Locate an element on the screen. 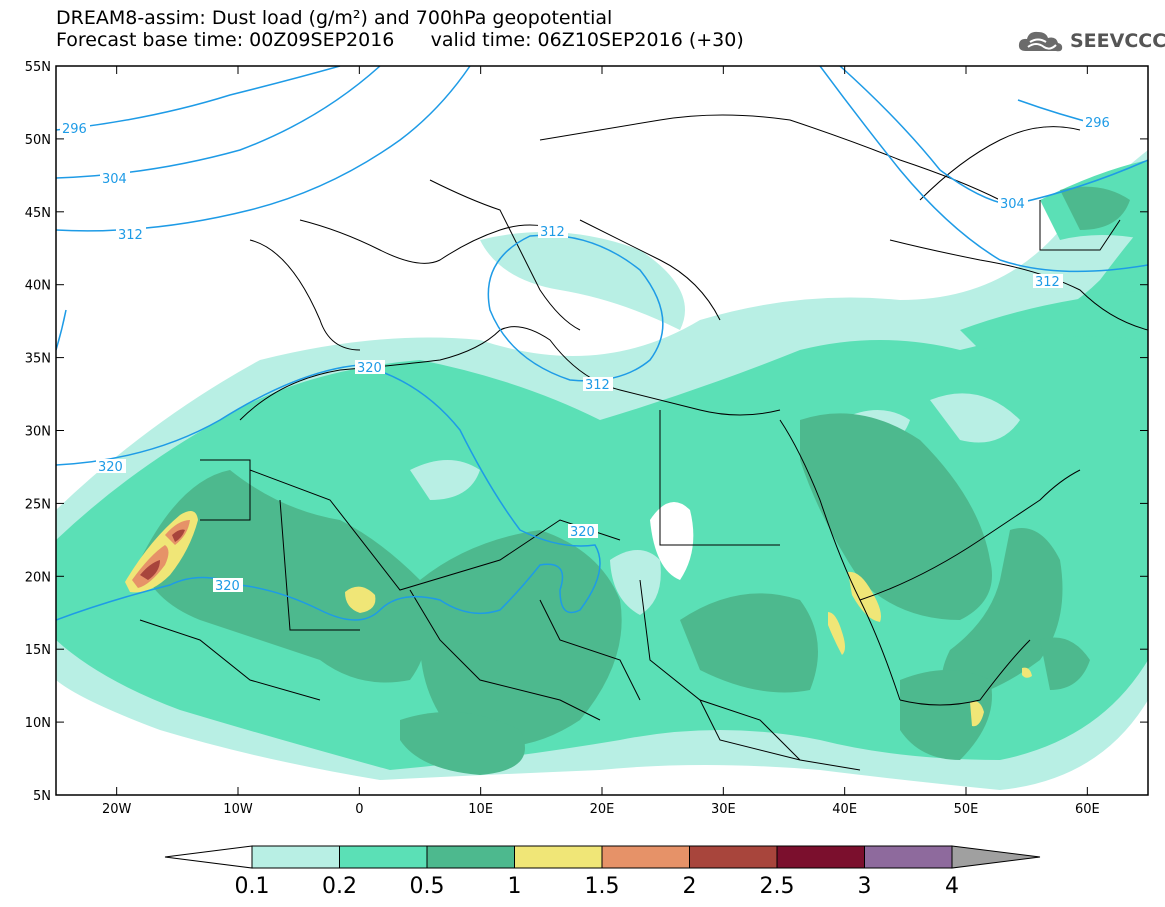 The image size is (1165, 907). lon-label: 0 is located at coordinates (359, 809).